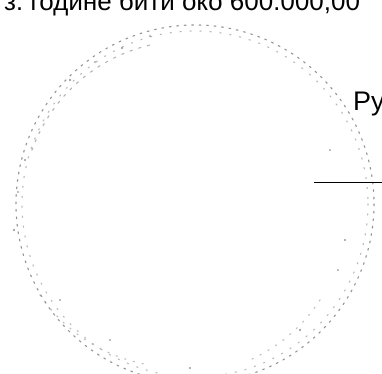  I want to click on document-fragment-text: Ру, so click(367, 101).